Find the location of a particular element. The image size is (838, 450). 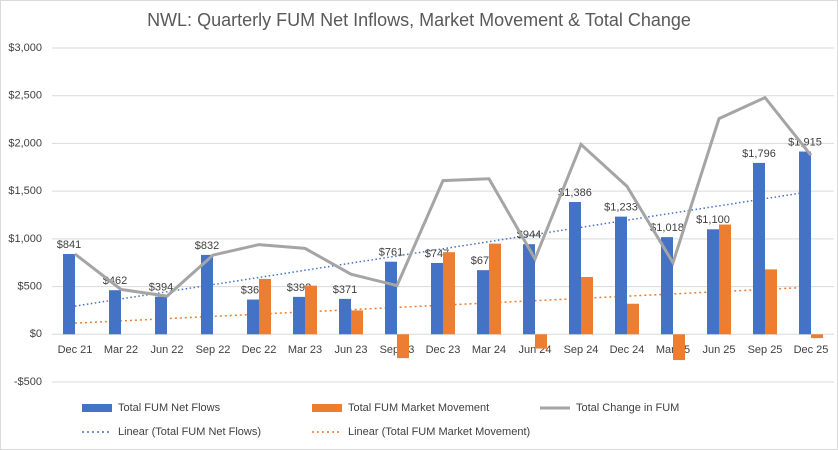

data-label: $832 is located at coordinates (207, 246).